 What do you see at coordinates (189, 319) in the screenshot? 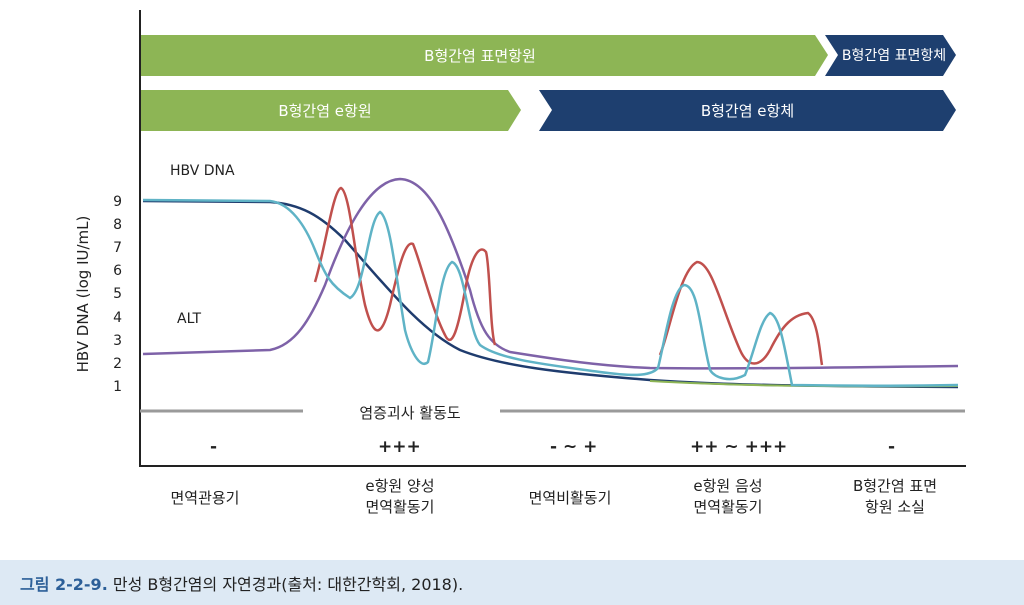
I see `alt-label: ALT` at bounding box center [189, 319].